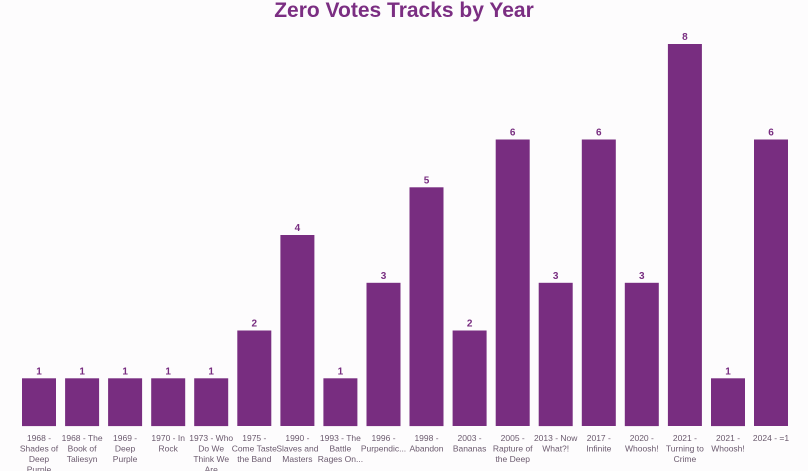 This screenshot has height=471, width=808. I want to click on data-label-10: 2, so click(470, 324).